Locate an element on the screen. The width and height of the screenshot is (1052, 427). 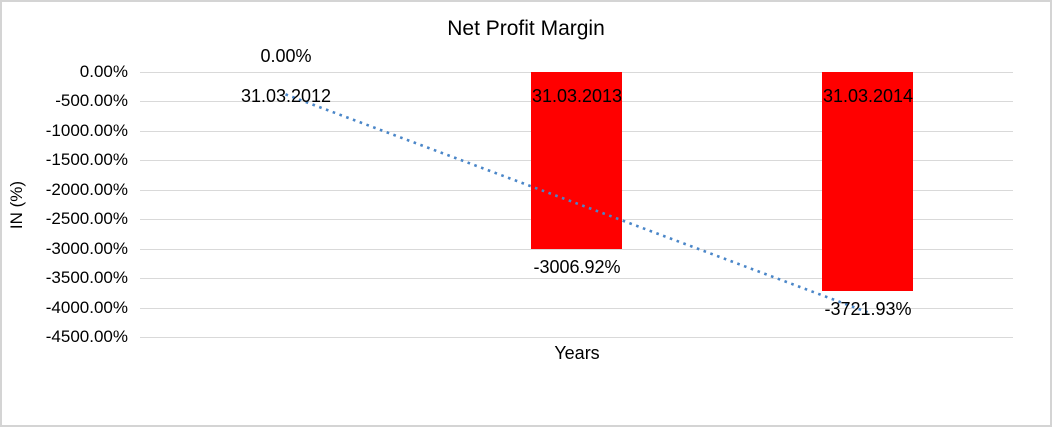
x-axis-title: Years is located at coordinates (577, 353).